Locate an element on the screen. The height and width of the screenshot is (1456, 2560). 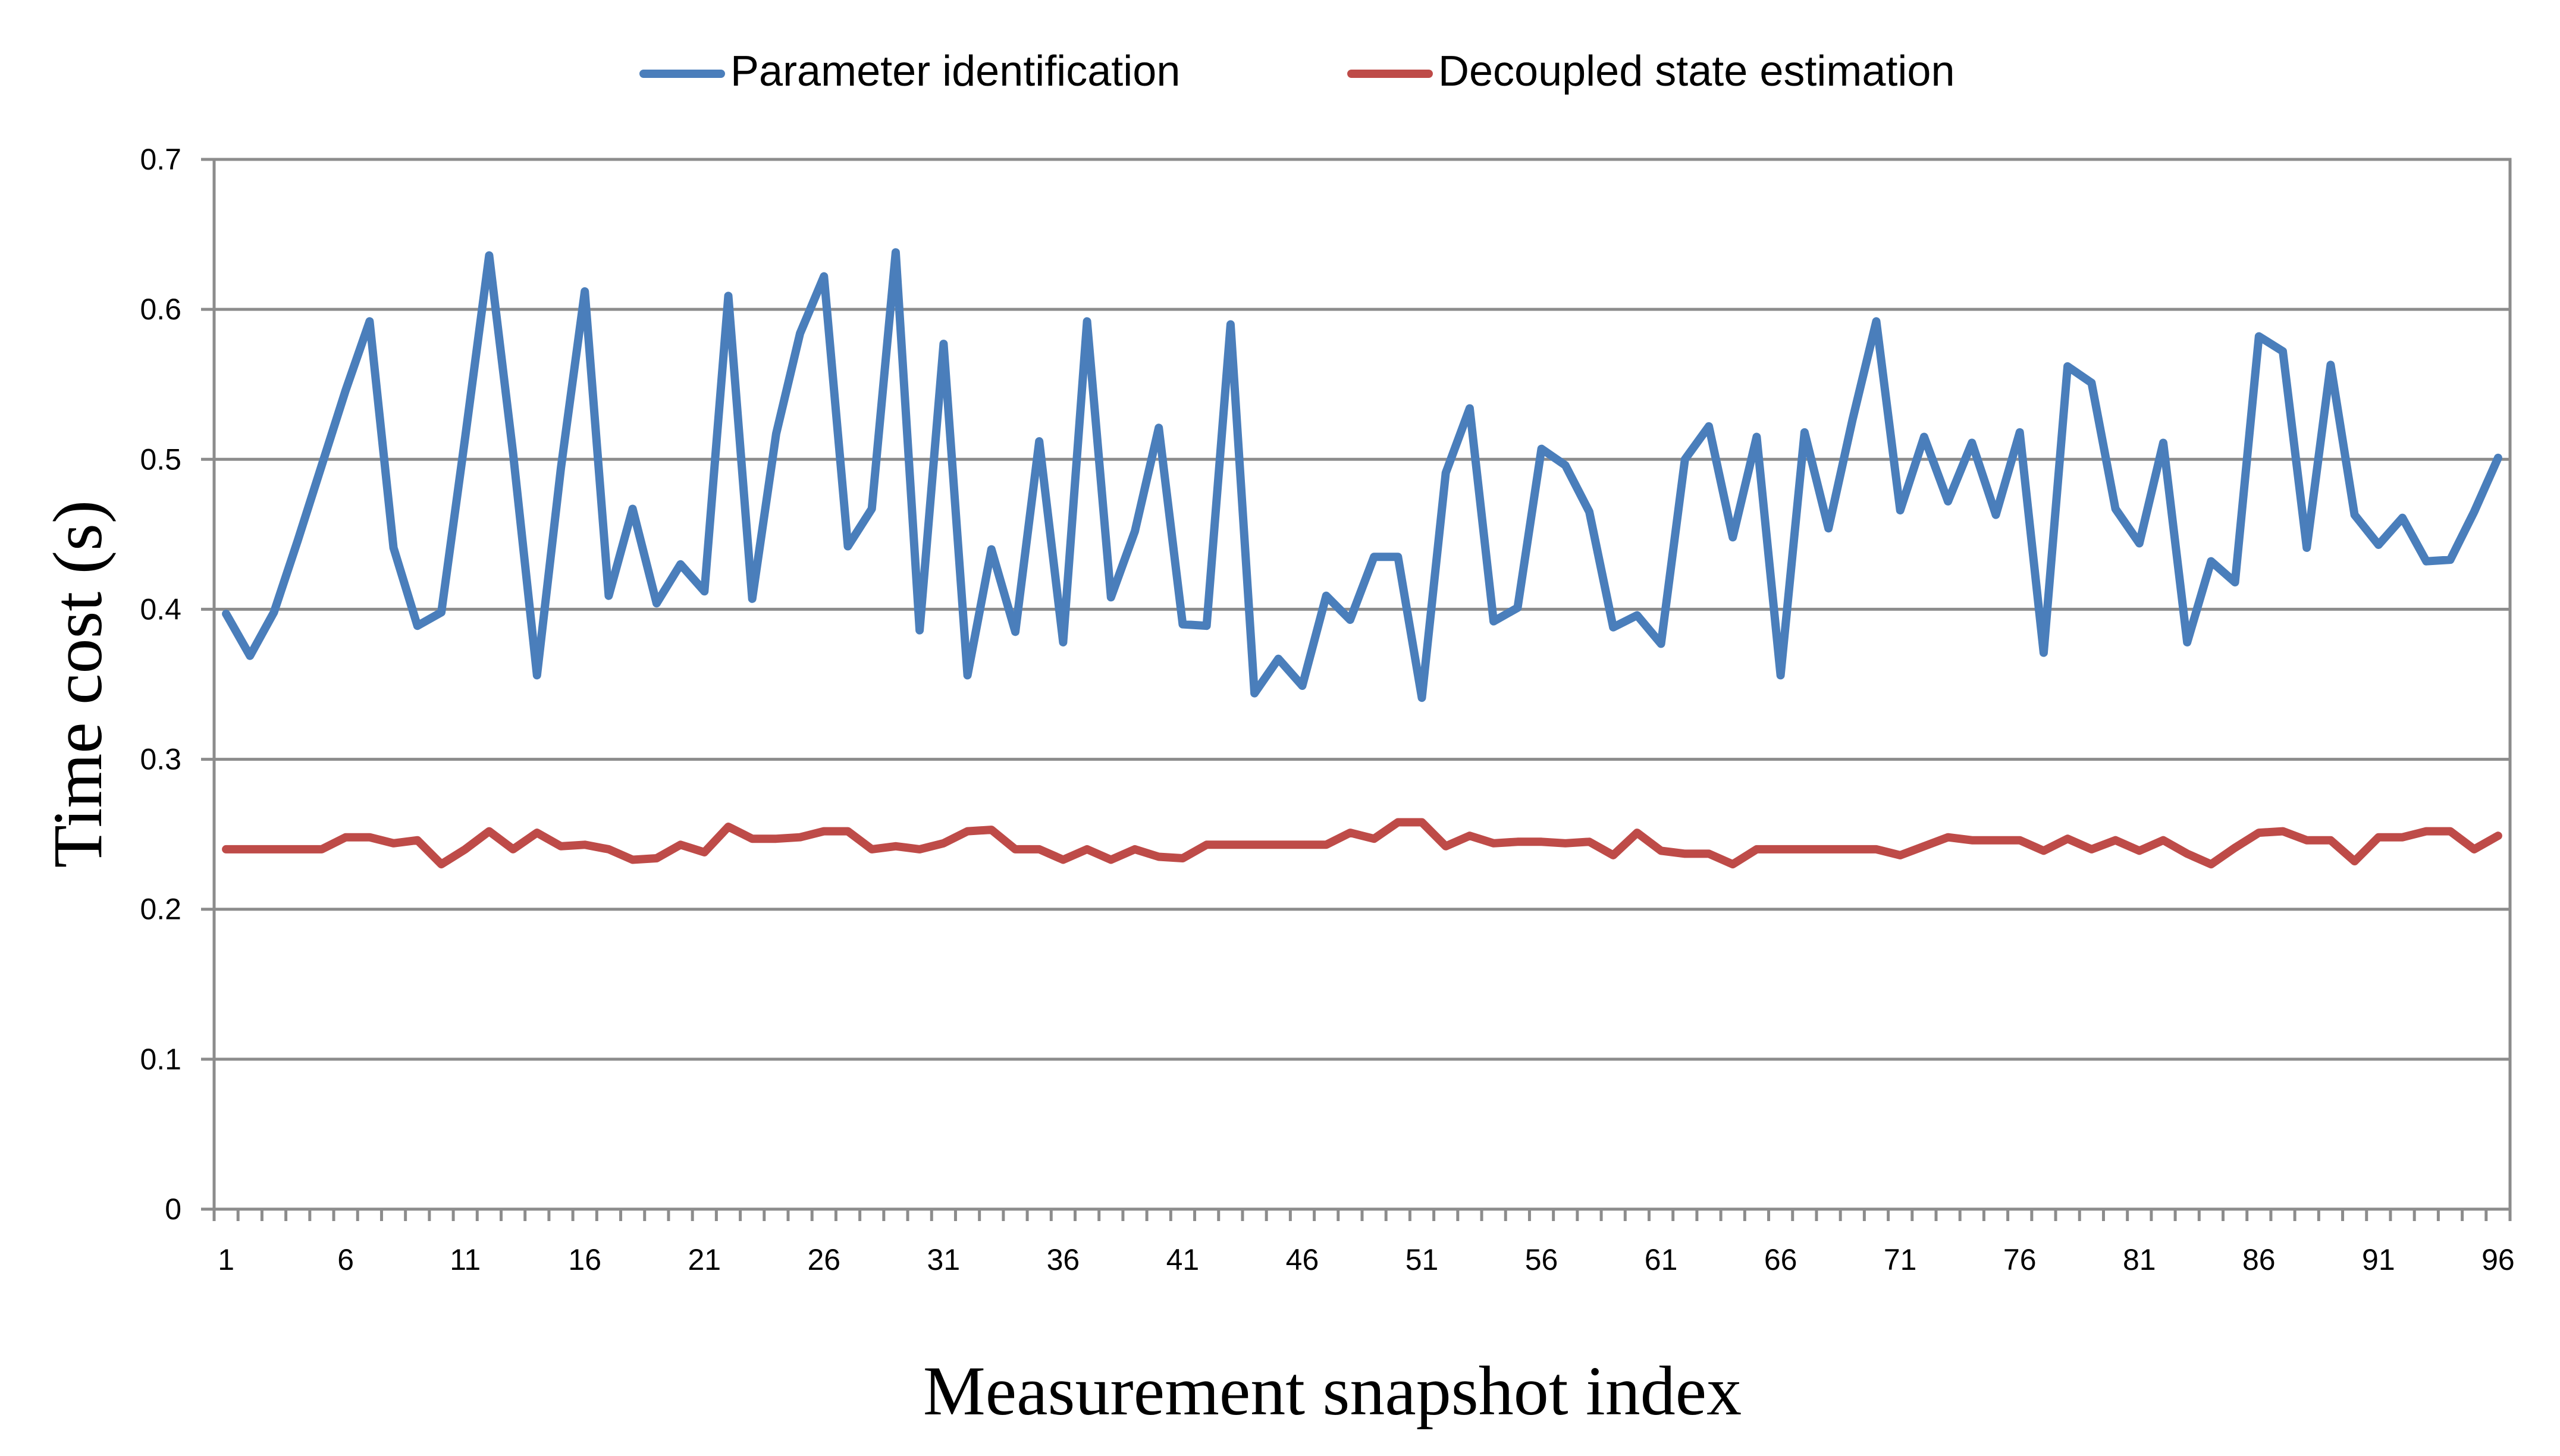
x-tick-label: 11 is located at coordinates (465, 1259).